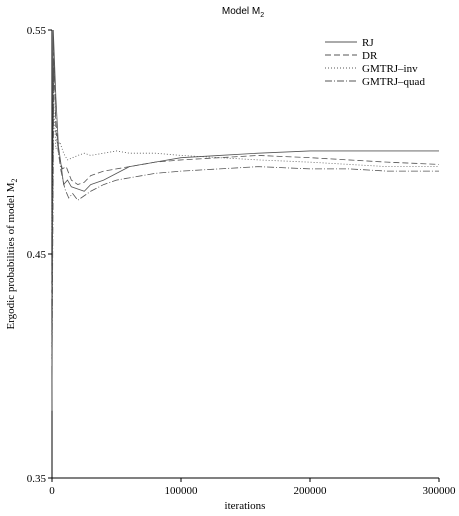  Describe the element at coordinates (390, 69) in the screenshot. I see `legend-label-3: GMTRJ–inv` at that location.